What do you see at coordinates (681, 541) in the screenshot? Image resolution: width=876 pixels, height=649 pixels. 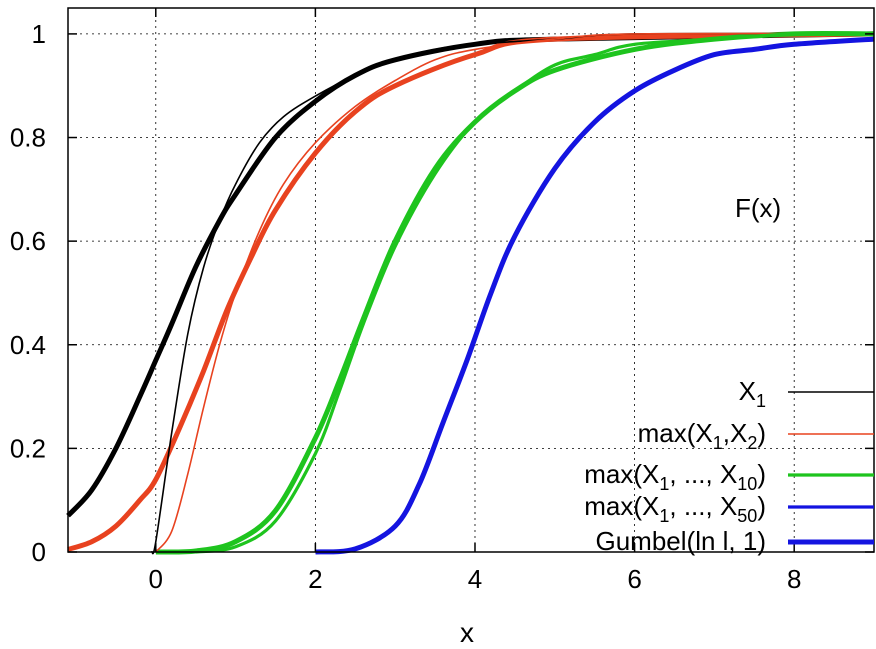 I see `legend-label-4: Gumbel(ln l, 1)` at bounding box center [681, 541].